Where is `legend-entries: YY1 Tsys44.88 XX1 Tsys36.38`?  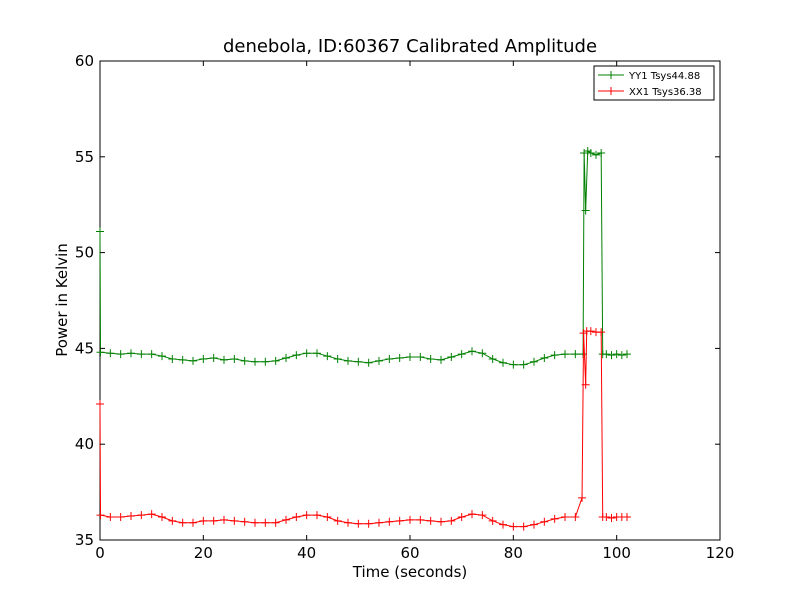
legend-entries: YY1 Tsys44.88 XX1 Tsys36.38 is located at coordinates (650, 84).